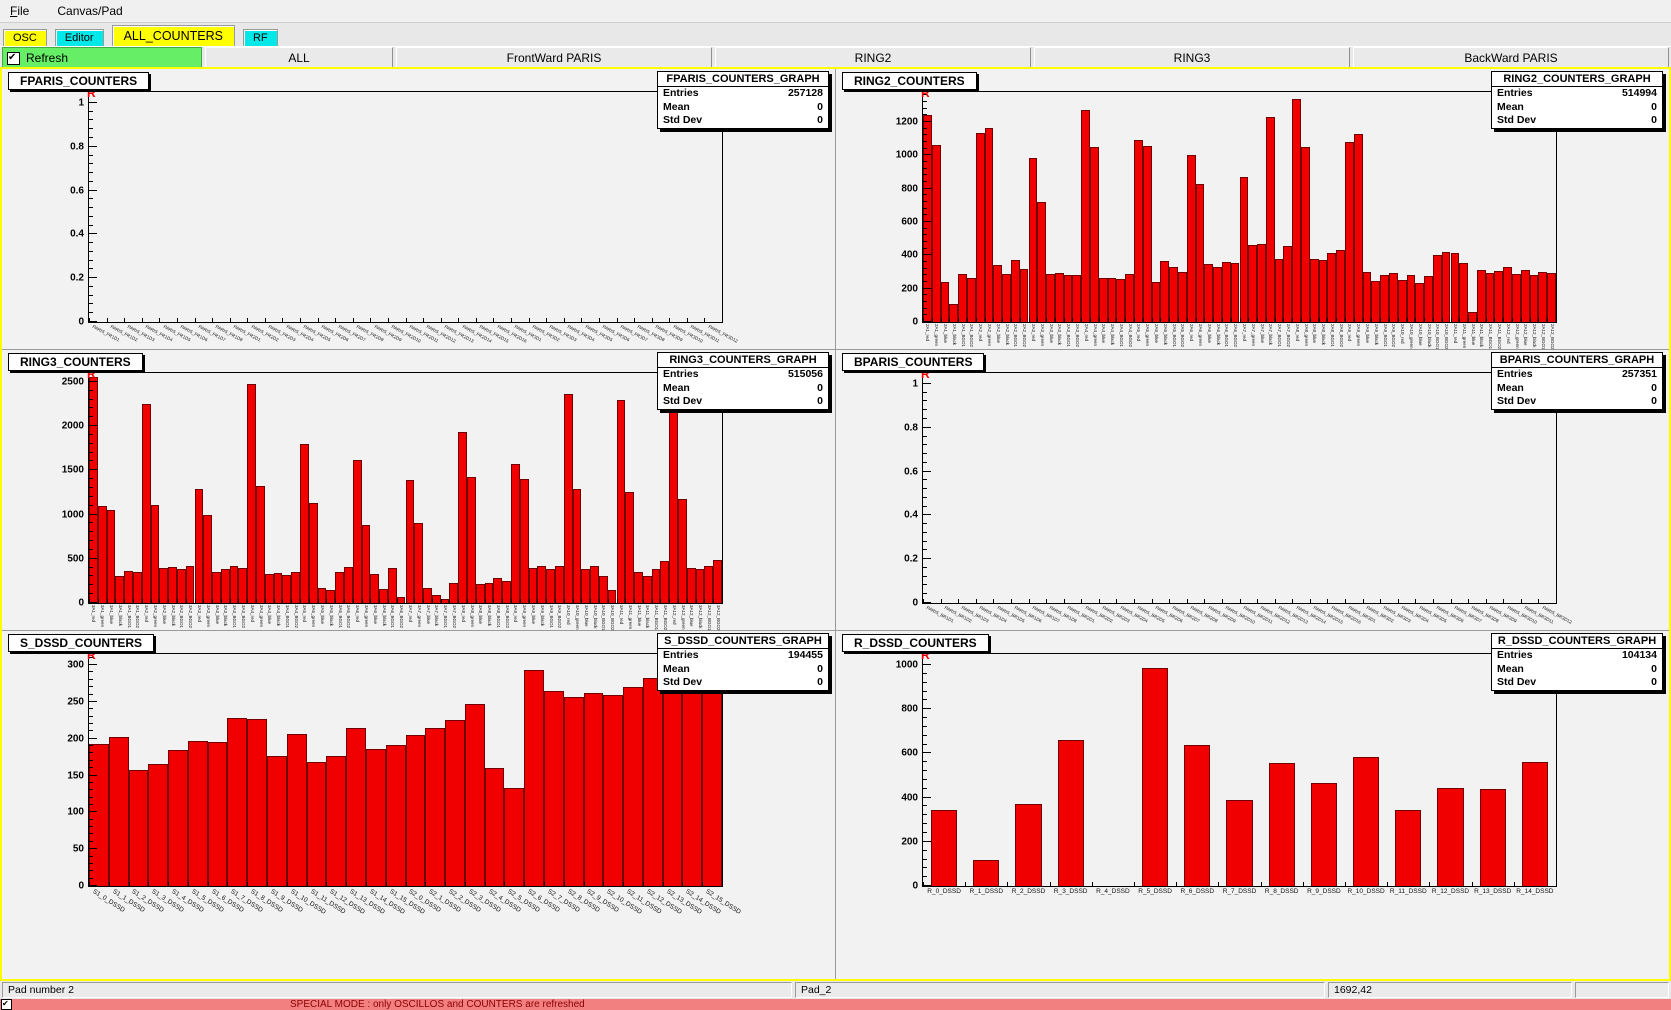 This screenshot has height=1010, width=1671. What do you see at coordinates (299, 58) in the screenshot?
I see `button-all: ALL` at bounding box center [299, 58].